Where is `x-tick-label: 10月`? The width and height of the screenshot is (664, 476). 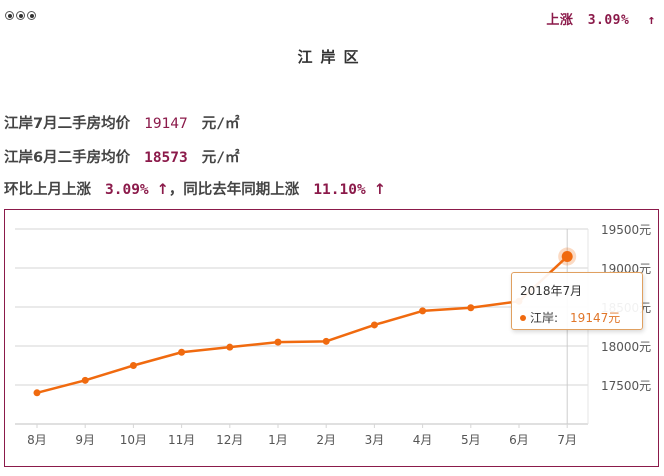 x-tick-label: 10月 is located at coordinates (133, 440).